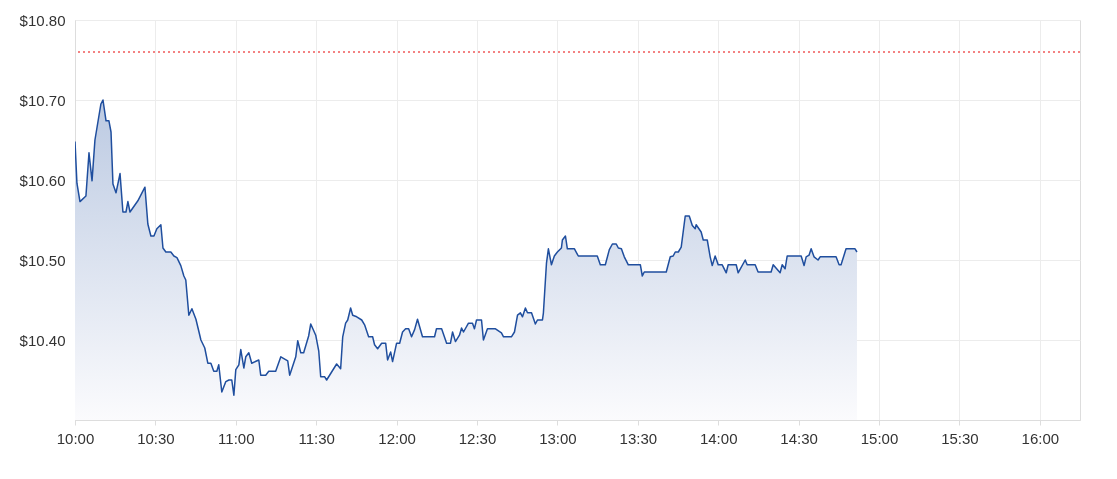  What do you see at coordinates (1040, 438) in the screenshot?
I see `x-tick-label: 16:00` at bounding box center [1040, 438].